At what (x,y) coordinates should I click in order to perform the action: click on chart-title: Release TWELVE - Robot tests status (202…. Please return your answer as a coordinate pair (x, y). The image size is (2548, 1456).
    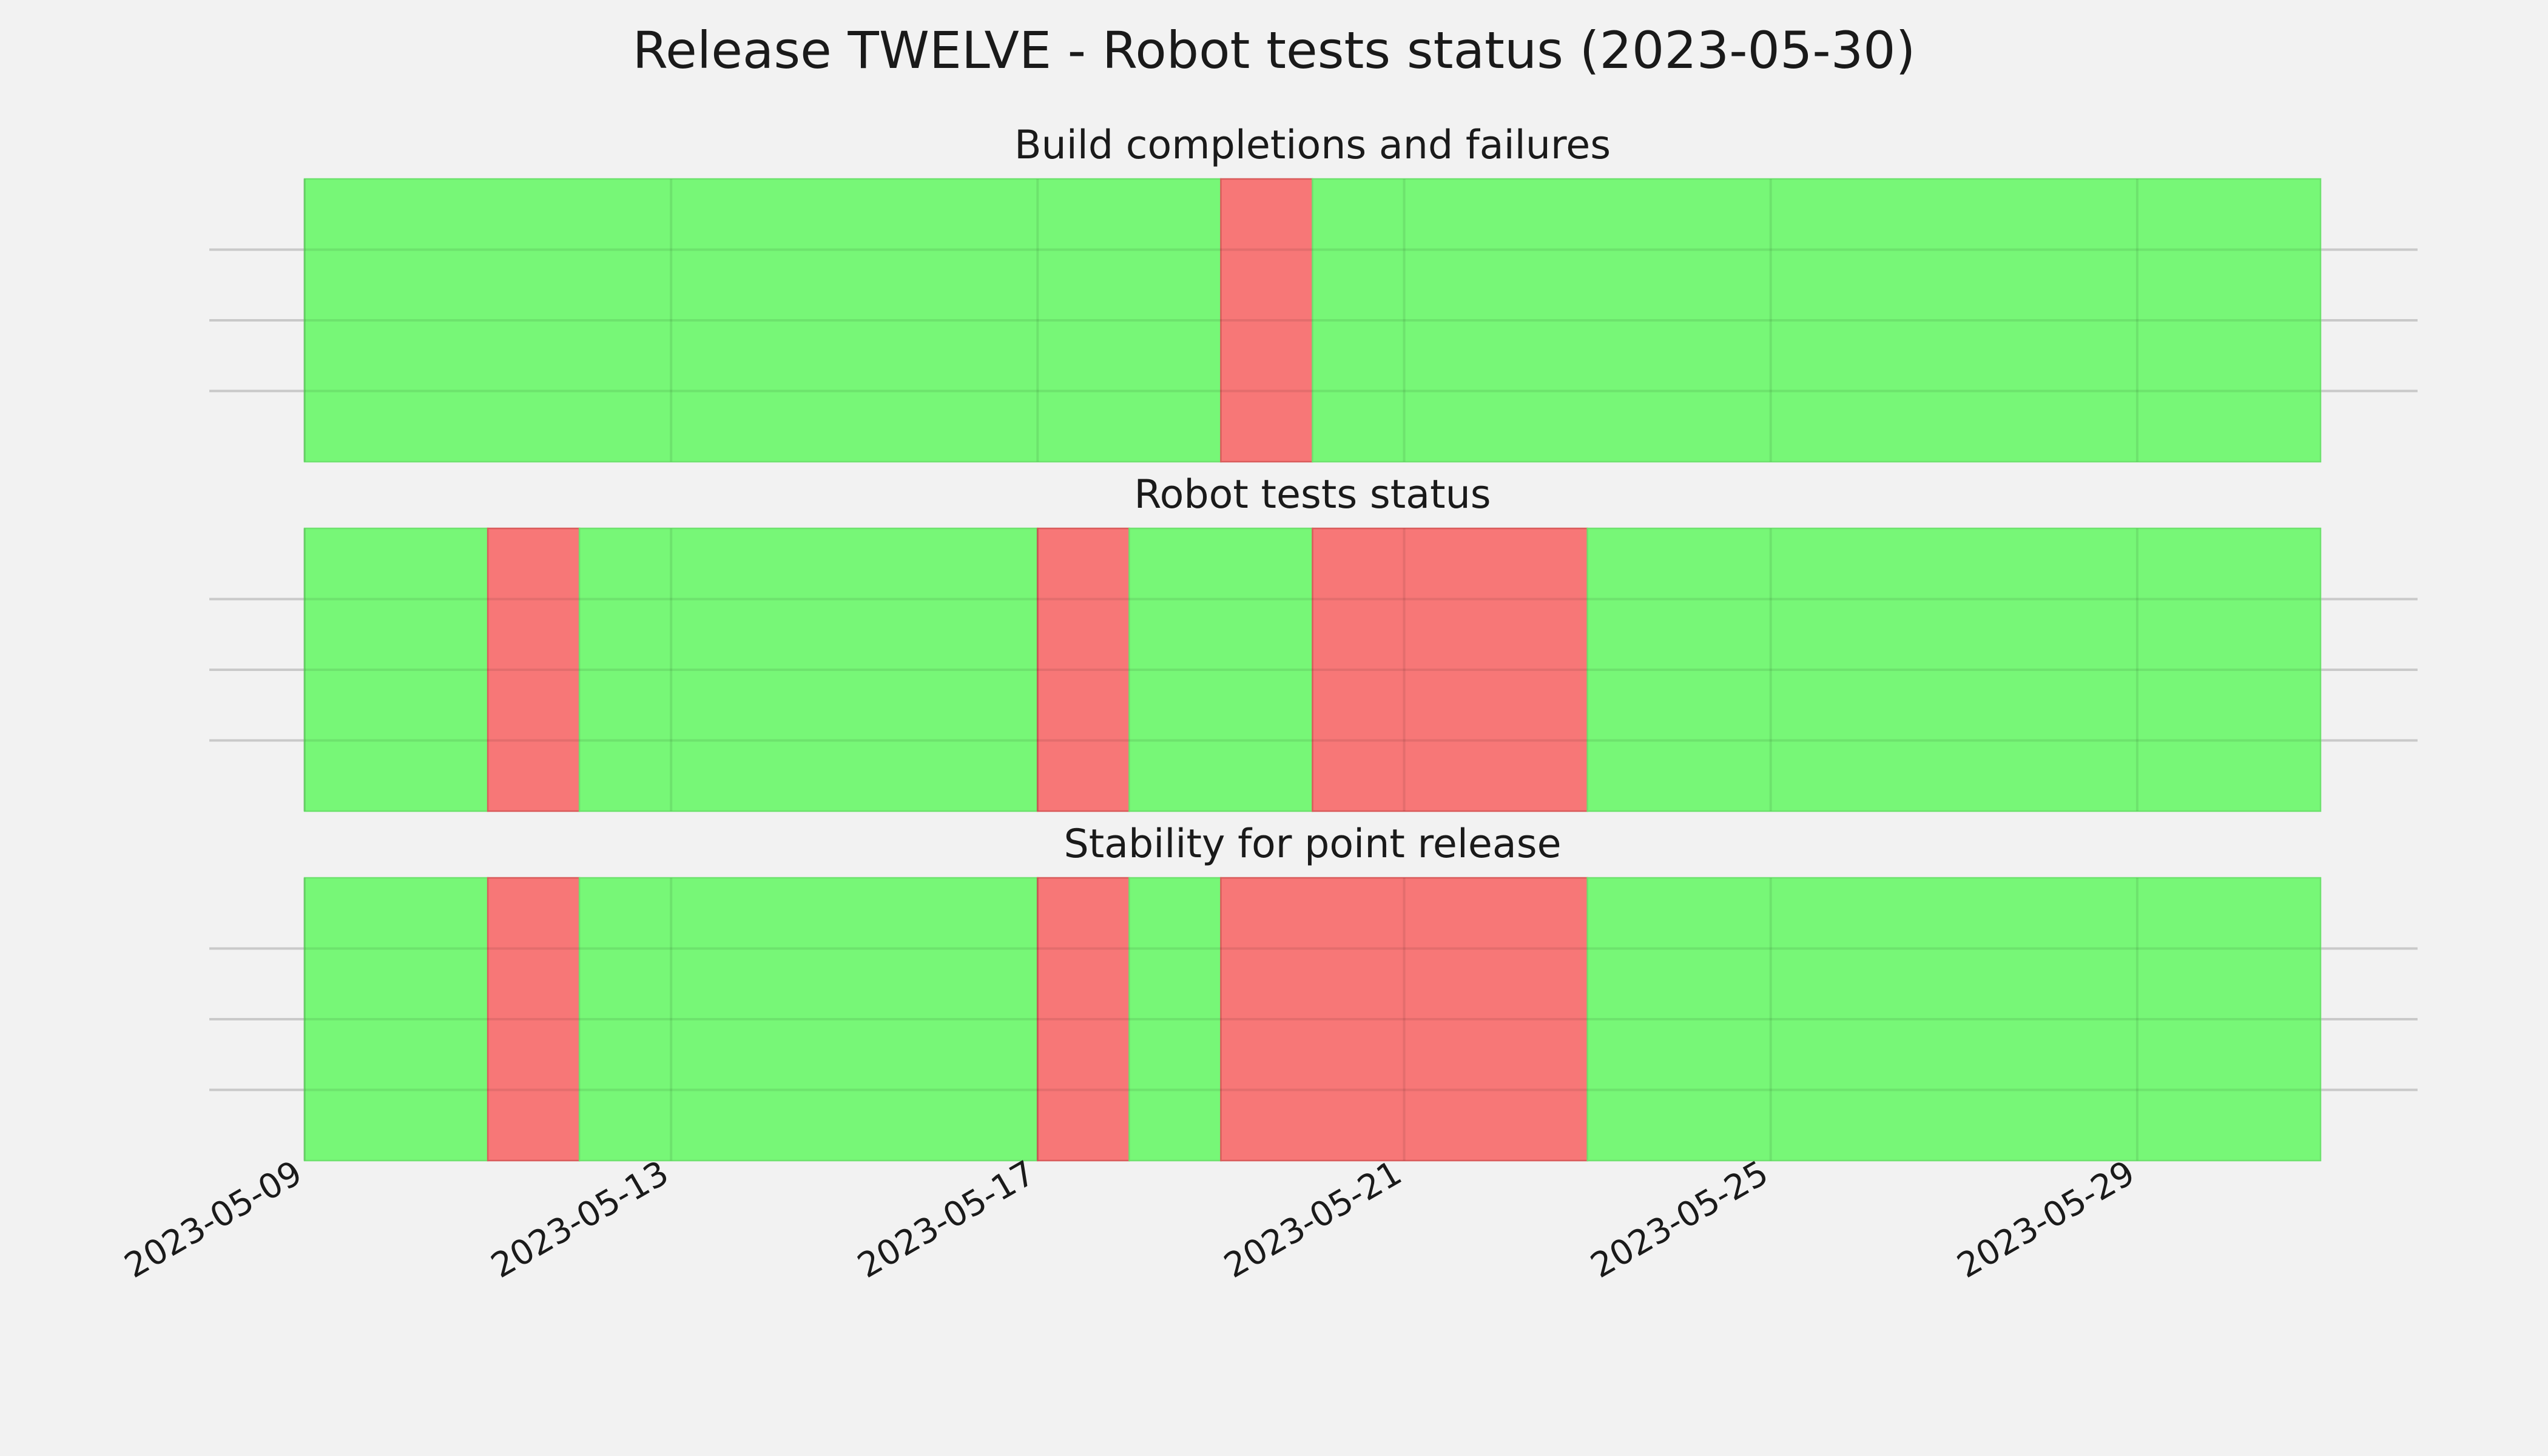
    Looking at the image, I should click on (1274, 50).